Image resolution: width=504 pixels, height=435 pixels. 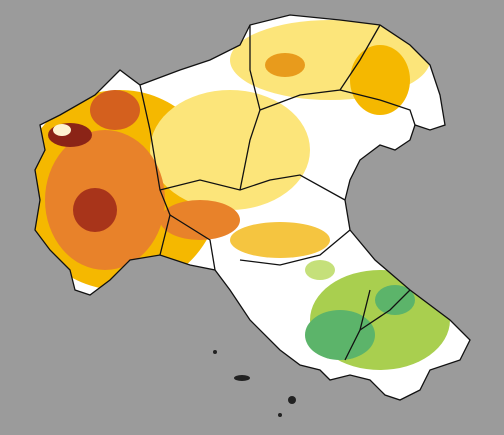 I want to click on islands, so click(x=254, y=383).